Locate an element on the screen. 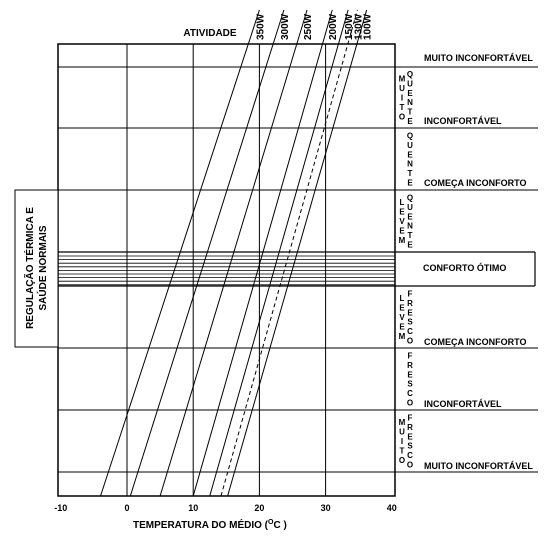 This screenshot has width=560, height=538. x-tick-label-5: 40 is located at coordinates (392, 508).